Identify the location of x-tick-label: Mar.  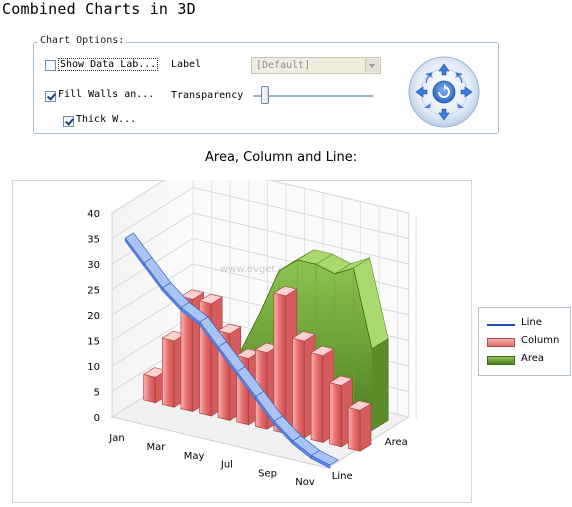
(157, 447).